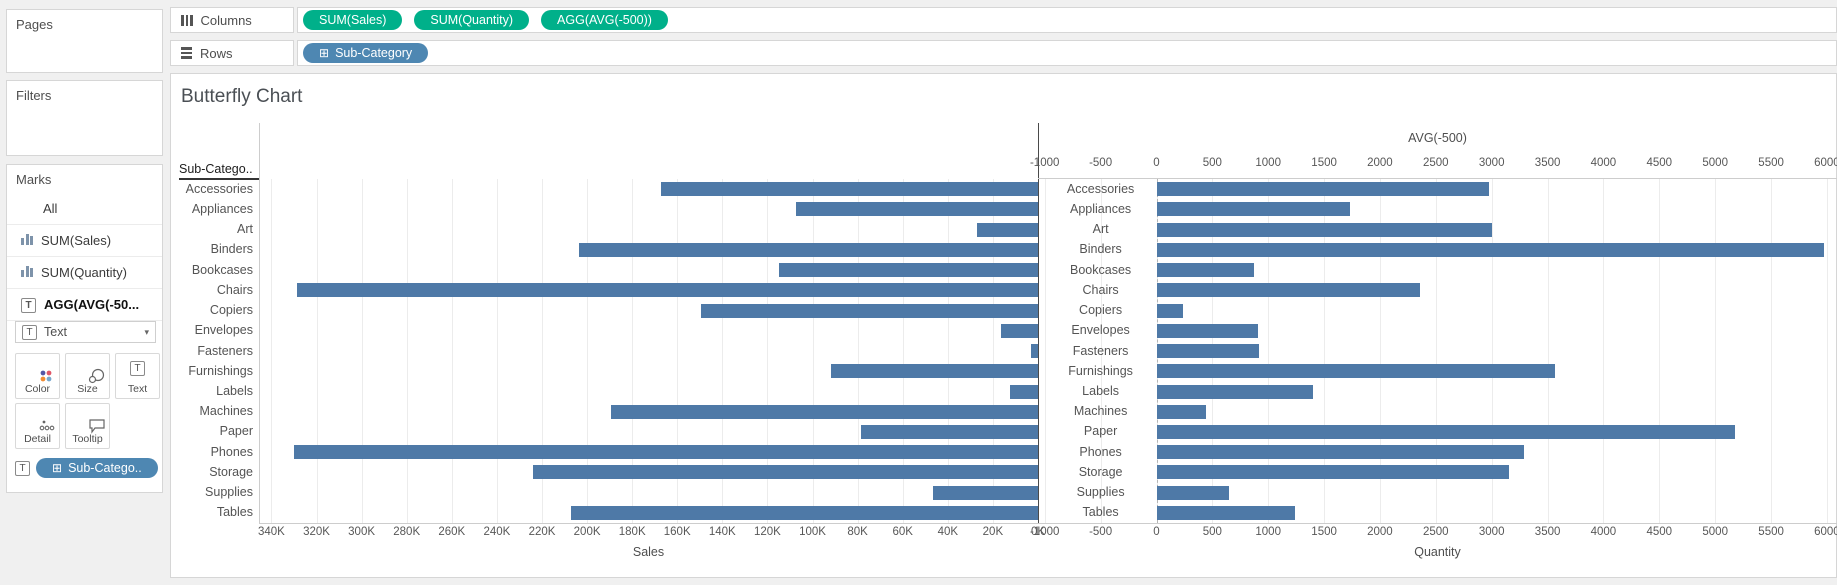 Image resolution: width=1837 pixels, height=585 pixels. I want to click on row-label: Envelopes, so click(223, 330).